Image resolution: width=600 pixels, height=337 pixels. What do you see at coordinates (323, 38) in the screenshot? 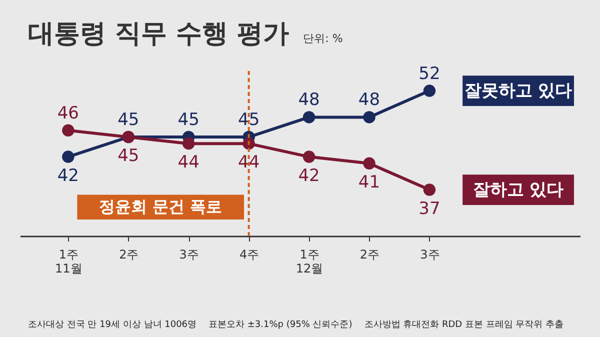
I see `chart-subtitle: 단위: %` at bounding box center [323, 38].